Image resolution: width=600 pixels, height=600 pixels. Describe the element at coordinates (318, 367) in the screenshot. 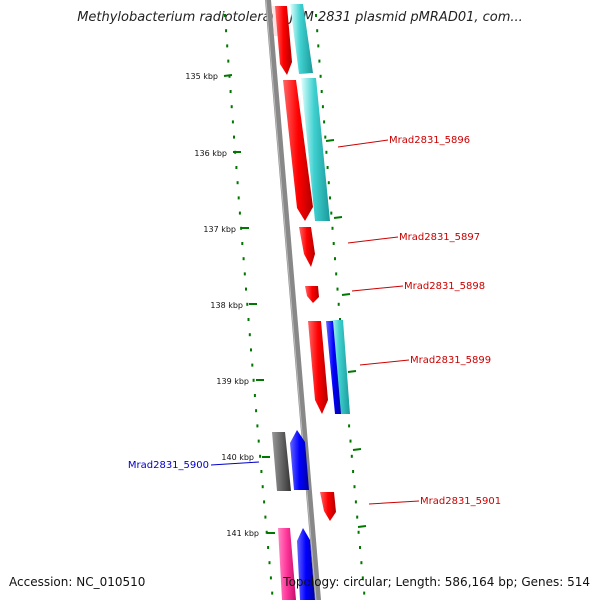

I see `gene-mrad2831-5899-red` at that location.